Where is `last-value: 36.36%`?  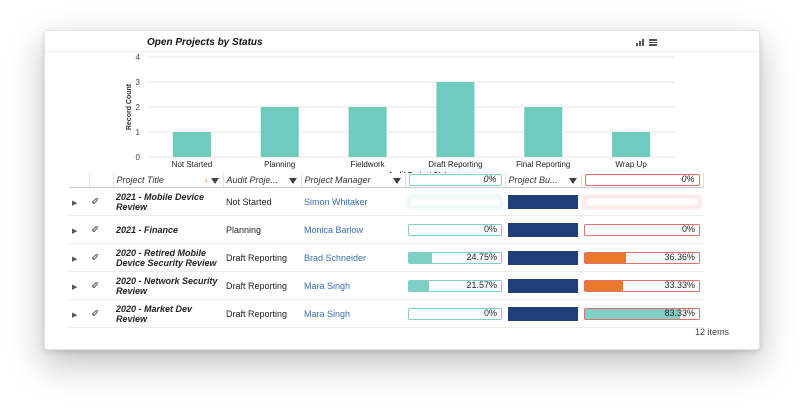
last-value: 36.36% is located at coordinates (679, 256).